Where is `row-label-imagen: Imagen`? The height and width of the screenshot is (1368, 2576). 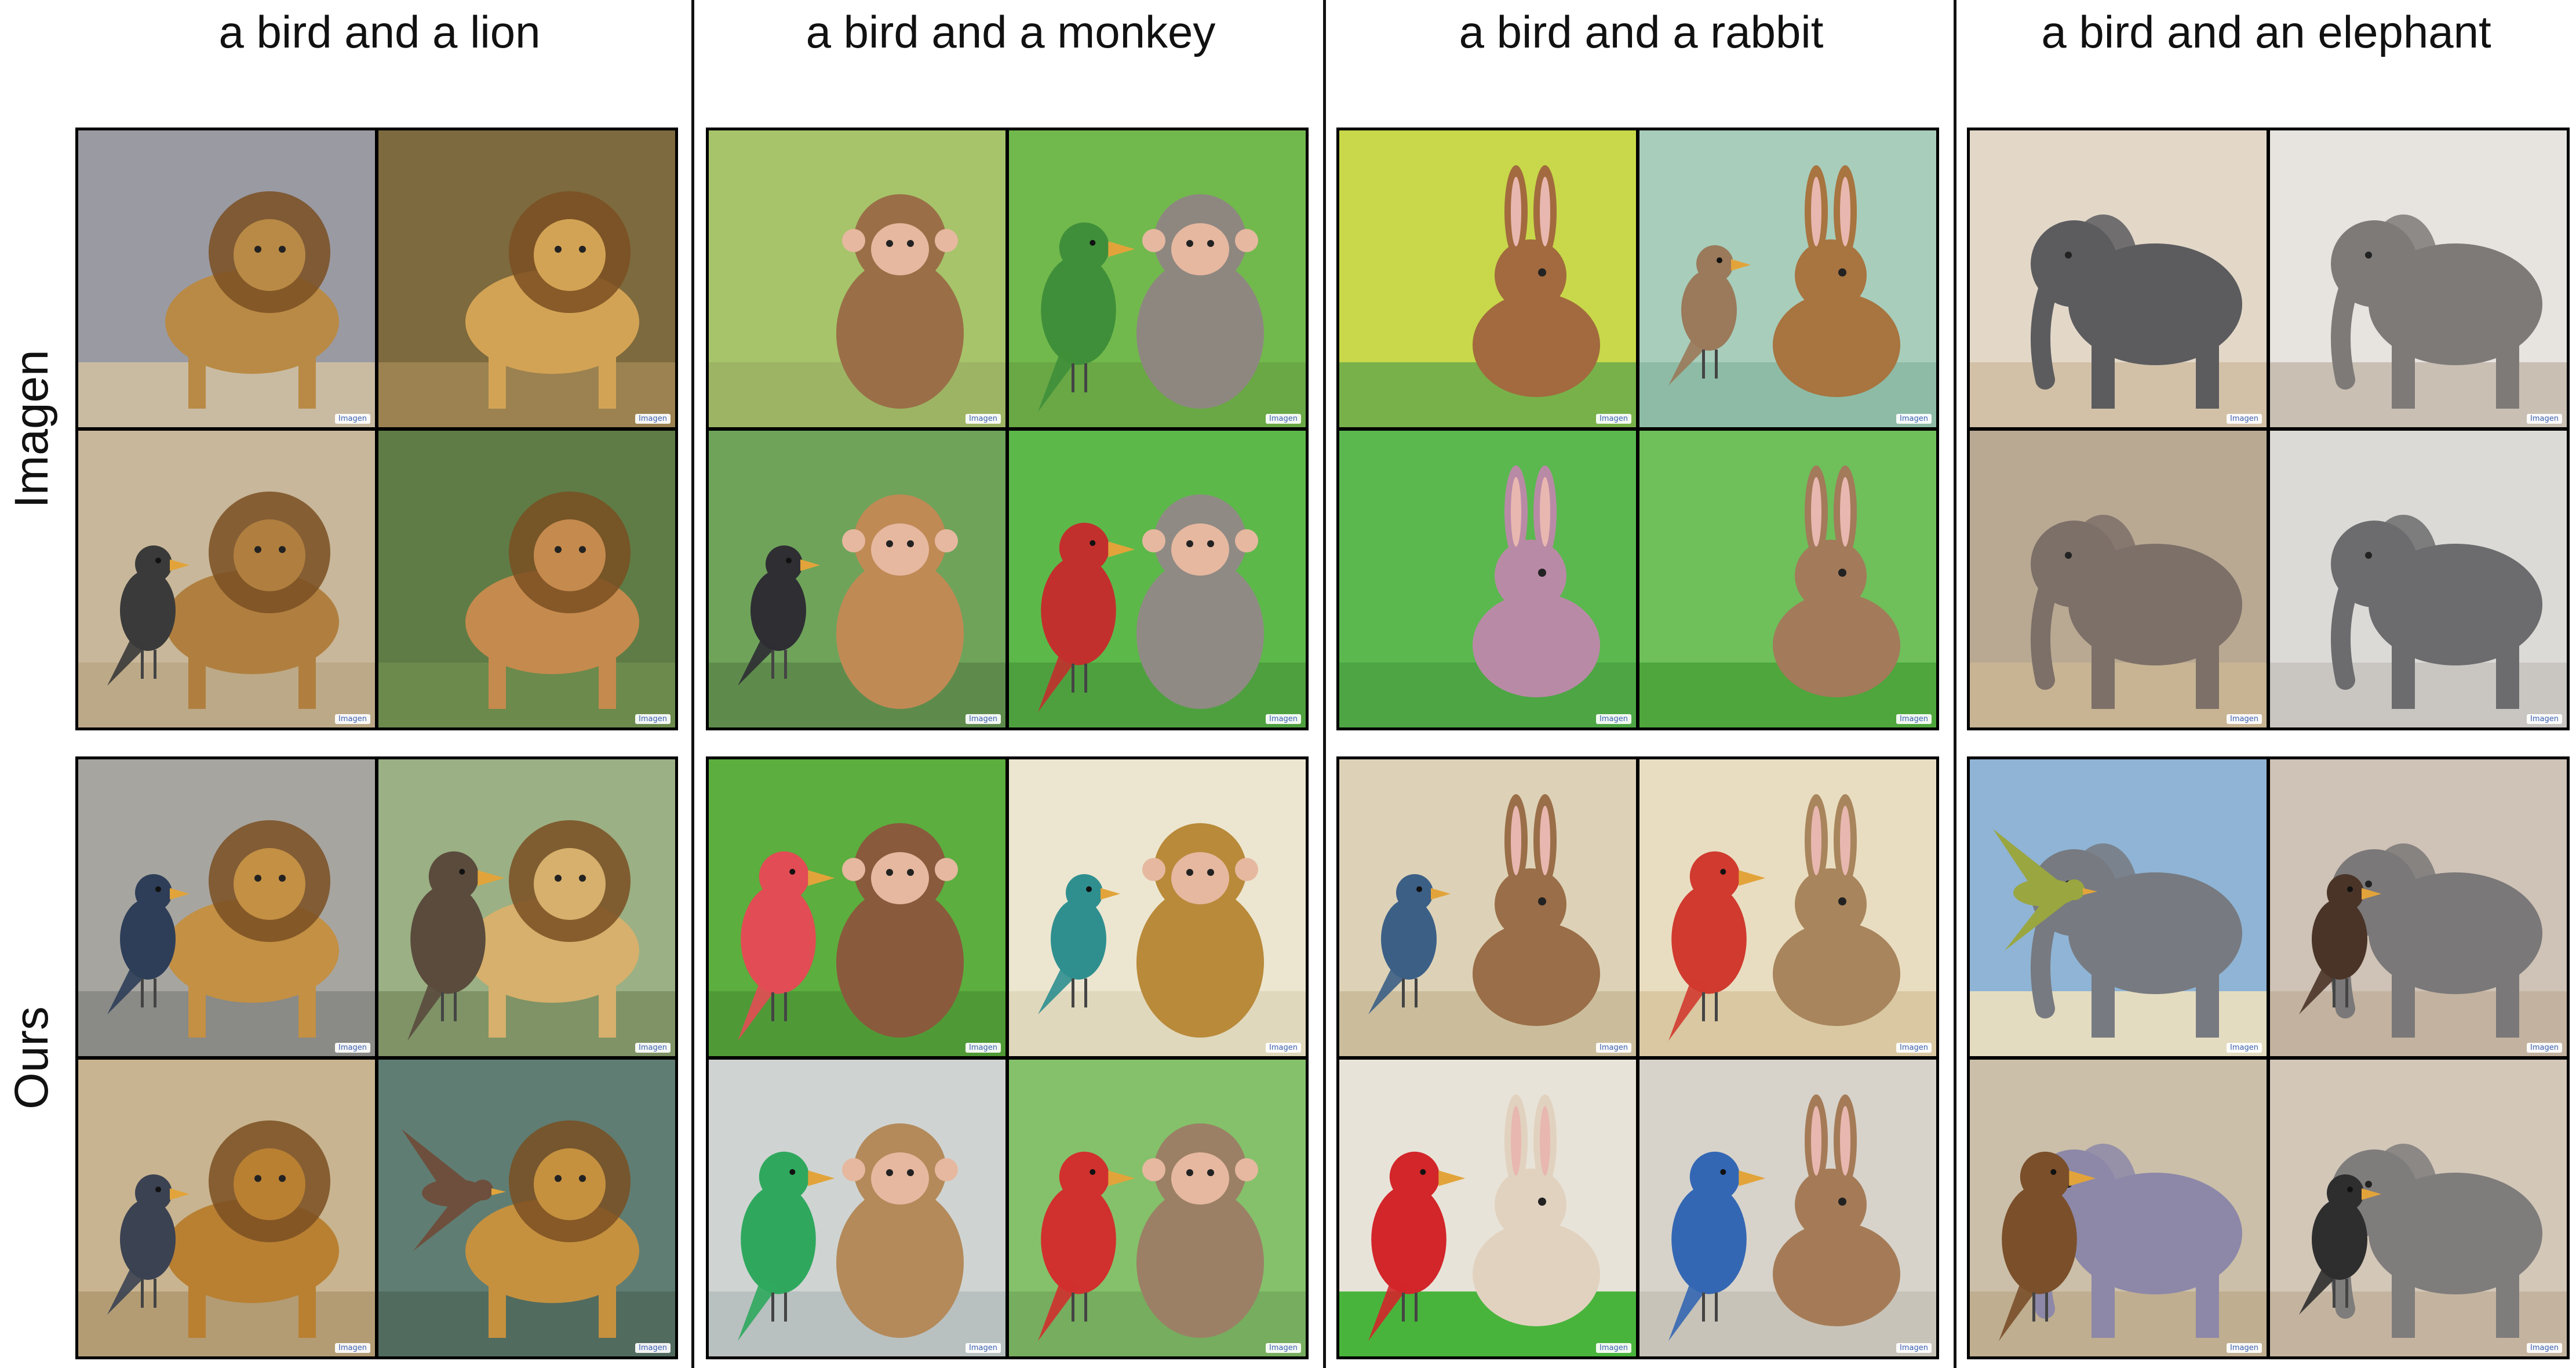
row-label-imagen: Imagen is located at coordinates (32, 429).